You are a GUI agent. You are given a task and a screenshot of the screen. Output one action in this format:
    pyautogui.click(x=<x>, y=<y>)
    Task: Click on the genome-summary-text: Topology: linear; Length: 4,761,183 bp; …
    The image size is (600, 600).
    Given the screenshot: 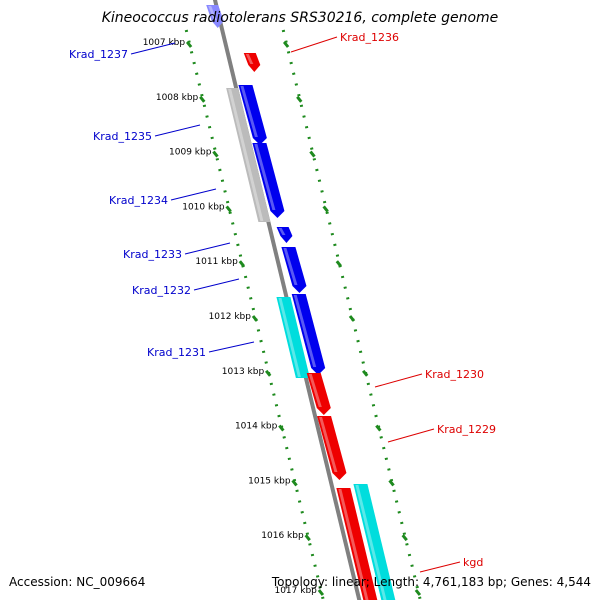 What is the action you would take?
    pyautogui.click(x=431, y=582)
    